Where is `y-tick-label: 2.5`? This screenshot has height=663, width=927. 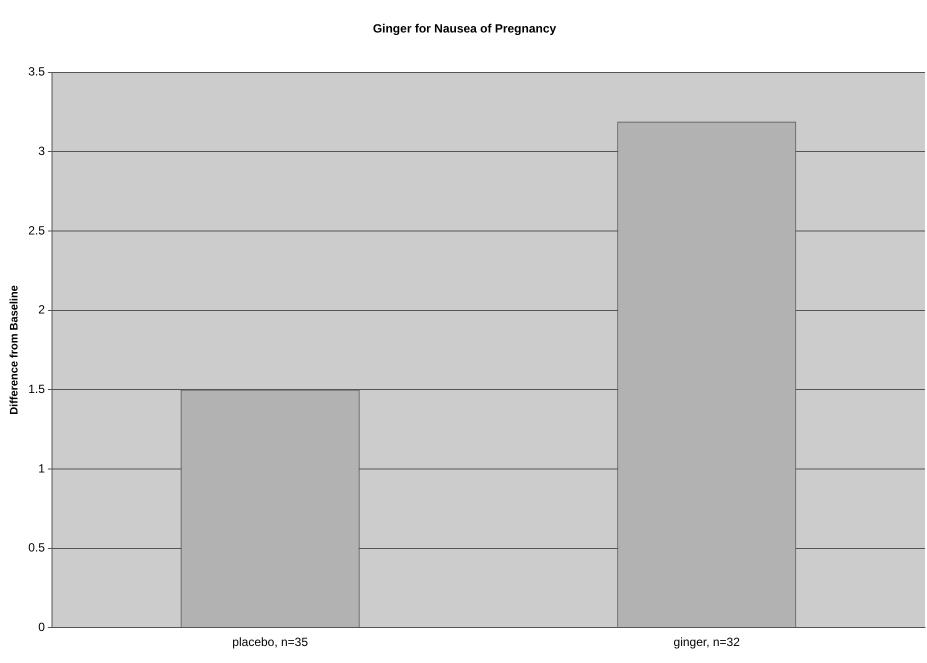
y-tick-label: 2.5 is located at coordinates (37, 230).